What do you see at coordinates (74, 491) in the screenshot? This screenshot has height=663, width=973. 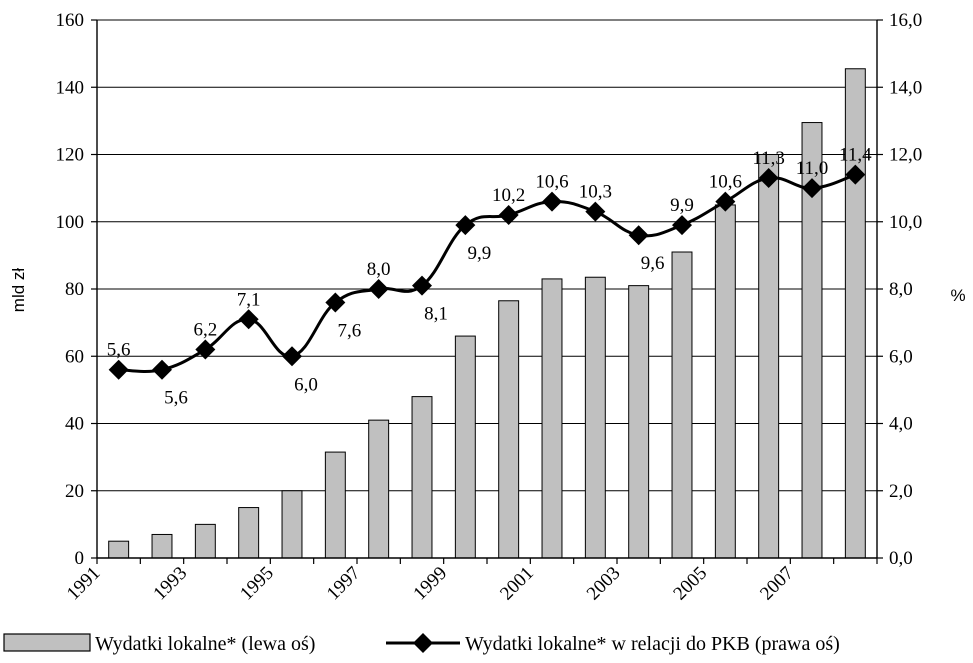 I see `left-tick-label: 20` at bounding box center [74, 491].